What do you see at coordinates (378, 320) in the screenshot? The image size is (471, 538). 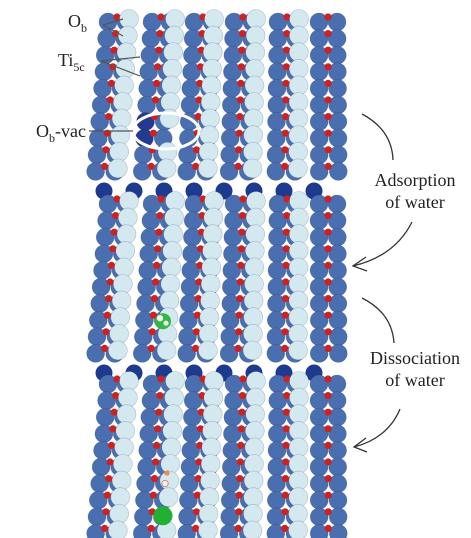 I see `dissociation-arrow-upper-arc` at bounding box center [378, 320].